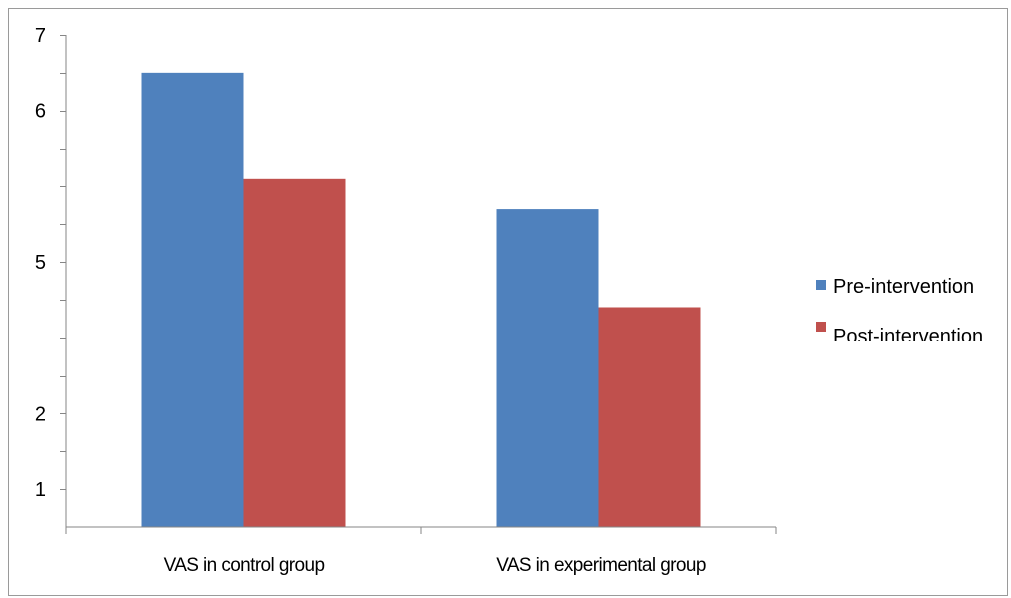 The image size is (1011, 598). I want to click on y-tick-label: 6, so click(40, 112).